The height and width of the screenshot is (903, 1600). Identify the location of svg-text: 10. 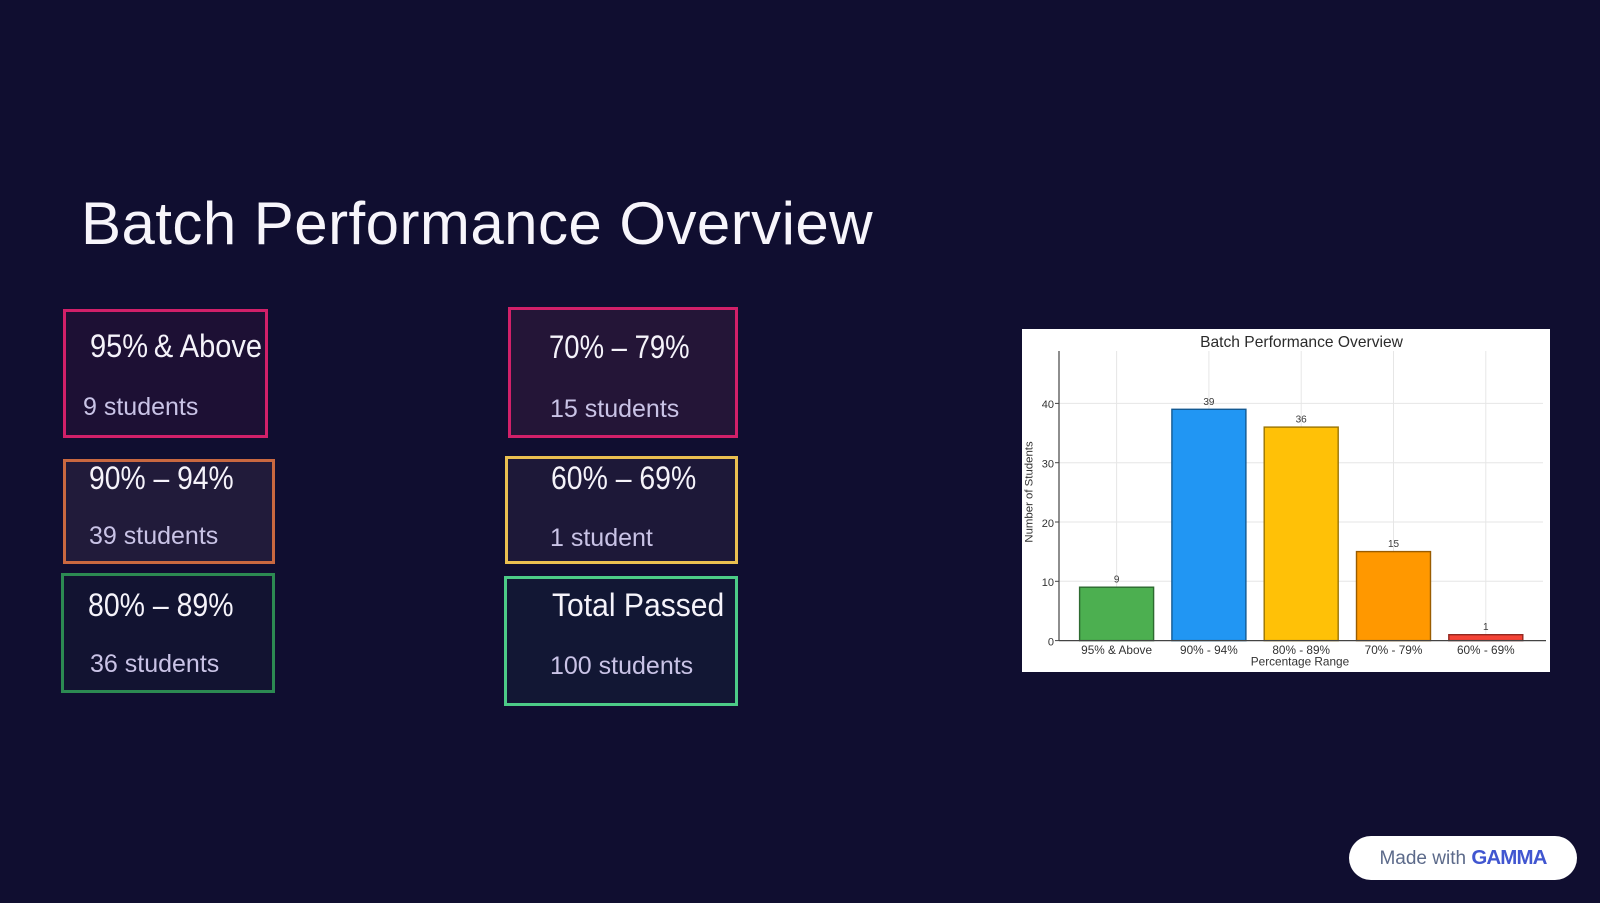
(1048, 583).